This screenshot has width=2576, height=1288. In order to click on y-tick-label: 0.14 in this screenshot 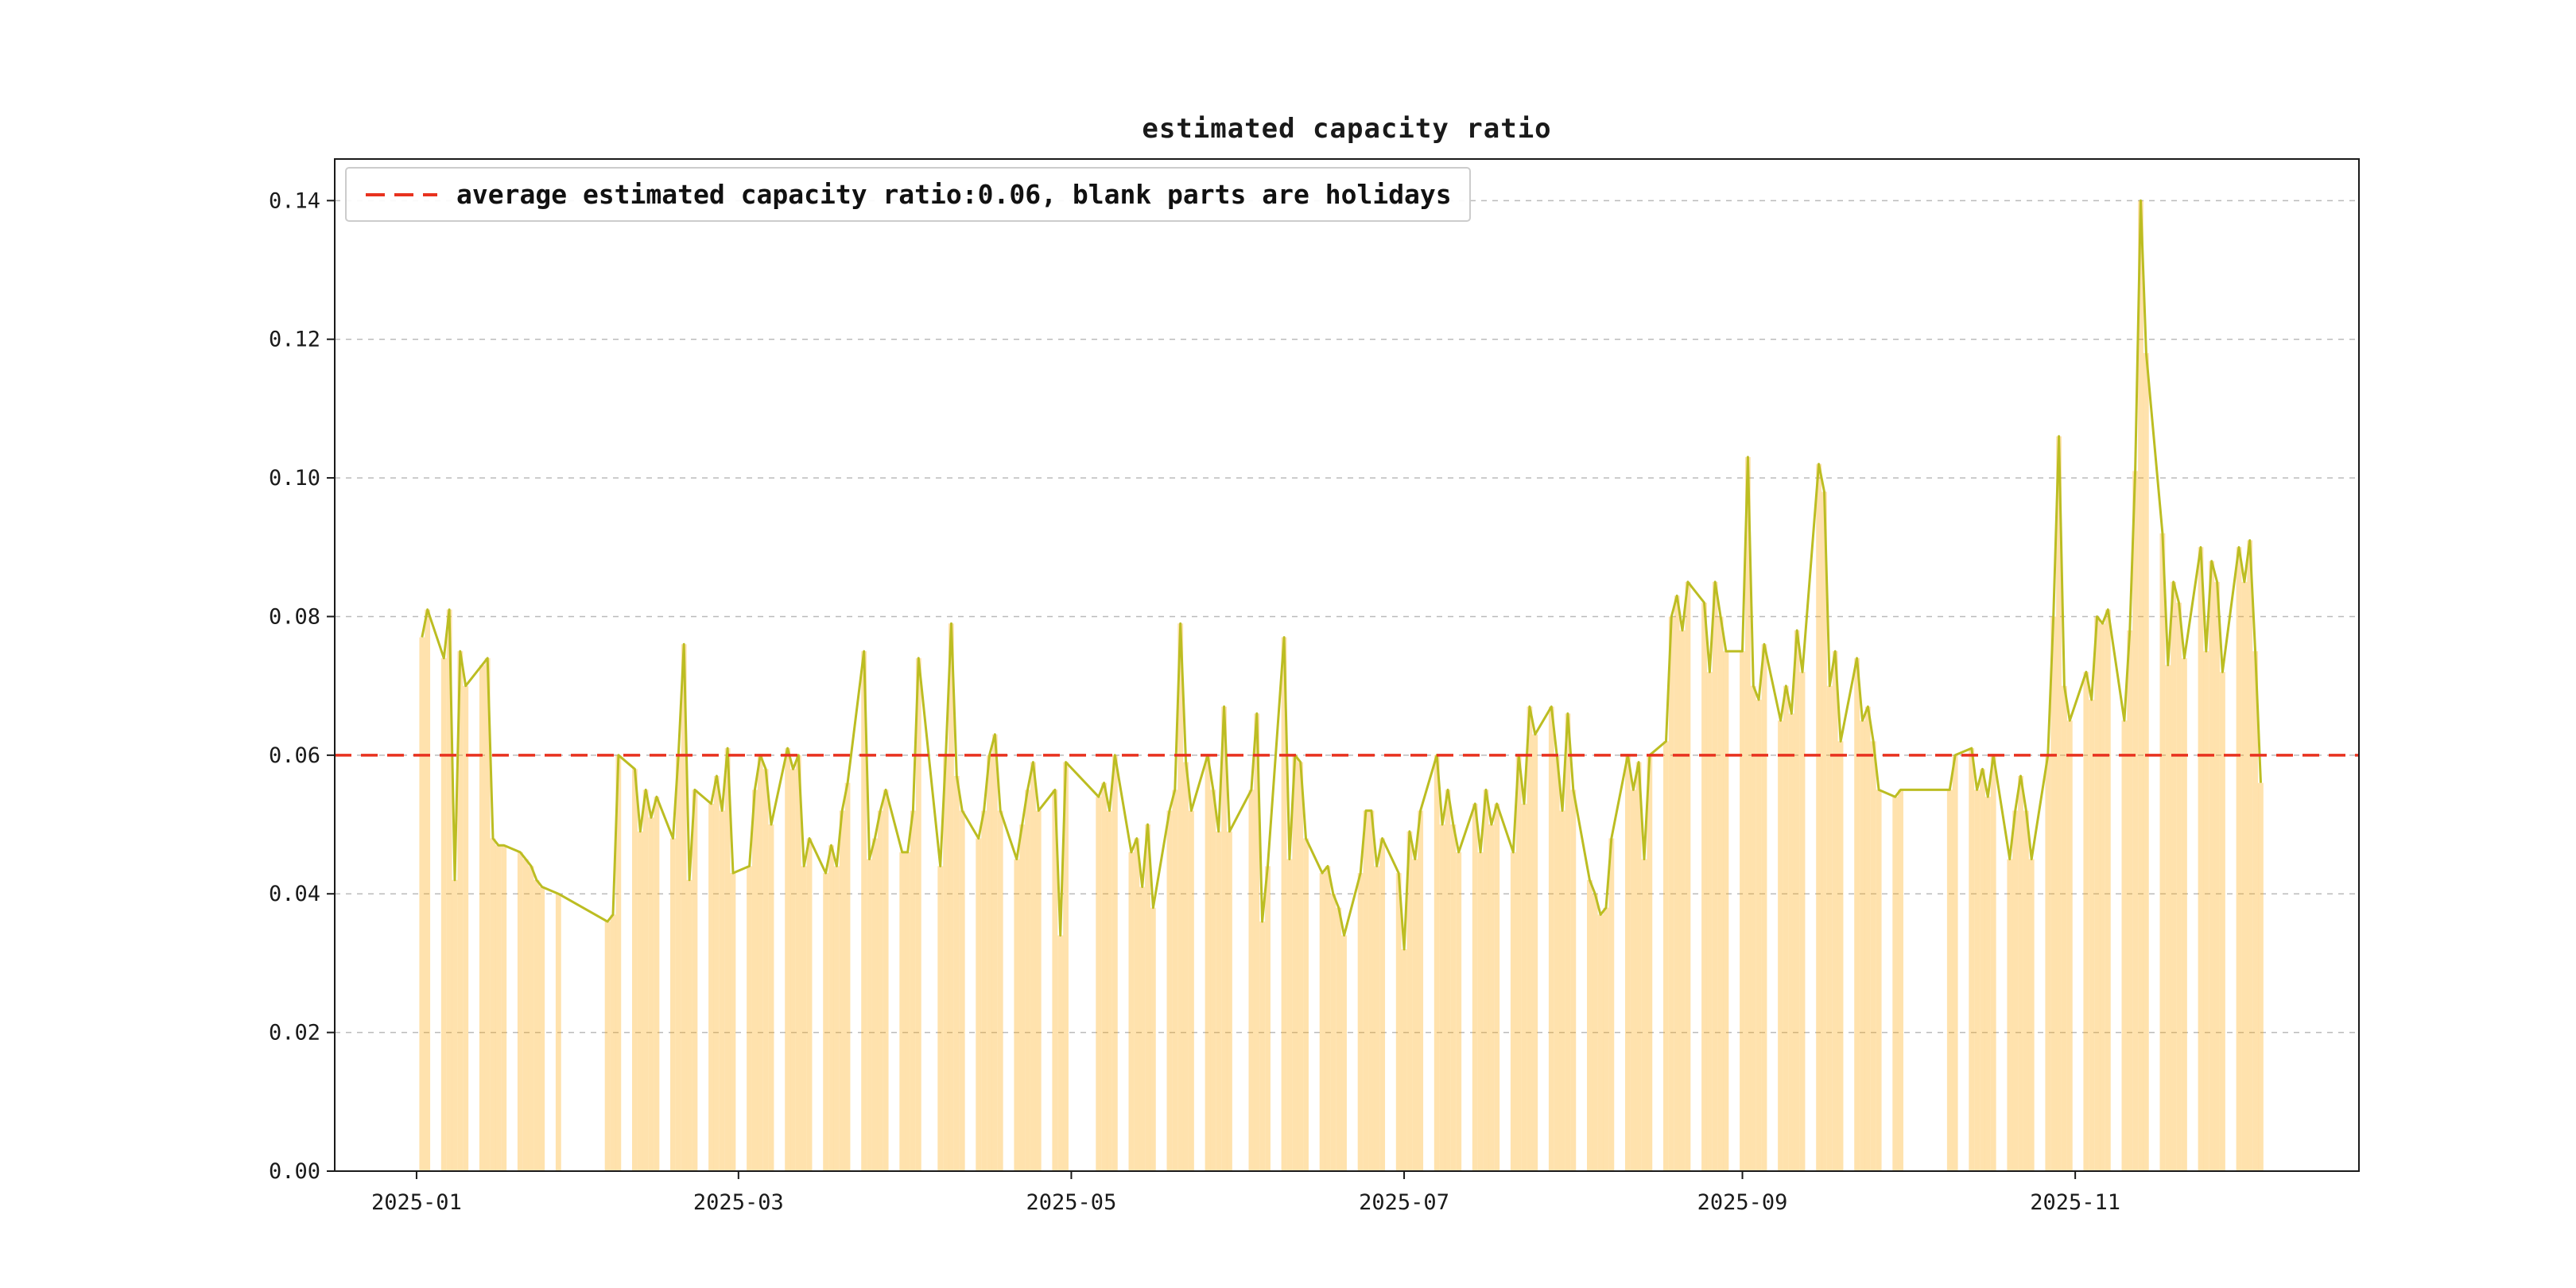, I will do `click(294, 201)`.